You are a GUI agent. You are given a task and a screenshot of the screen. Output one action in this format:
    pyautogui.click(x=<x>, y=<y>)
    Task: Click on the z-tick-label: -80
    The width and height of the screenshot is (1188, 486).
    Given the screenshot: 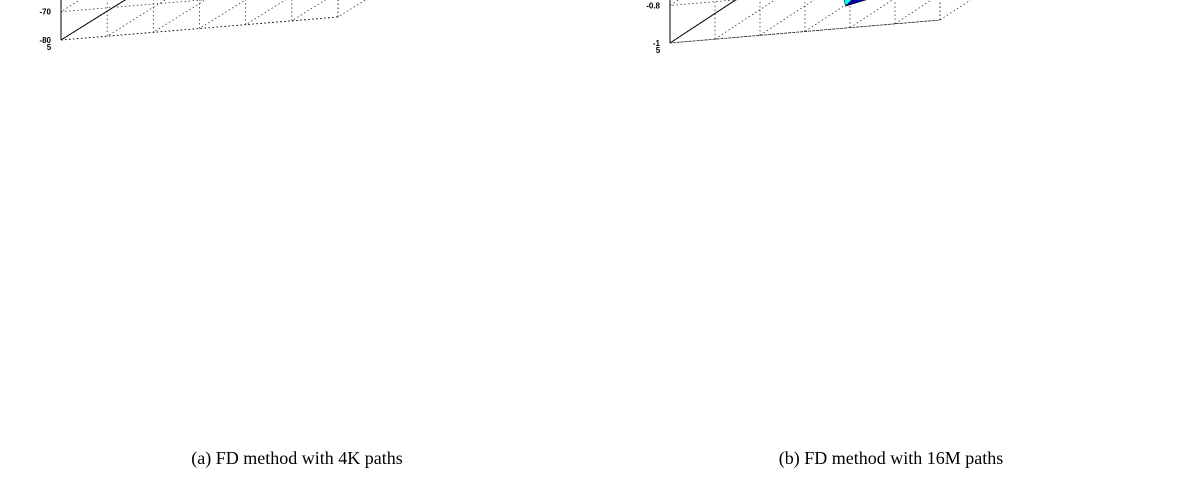 What is the action you would take?
    pyautogui.click(x=45, y=40)
    